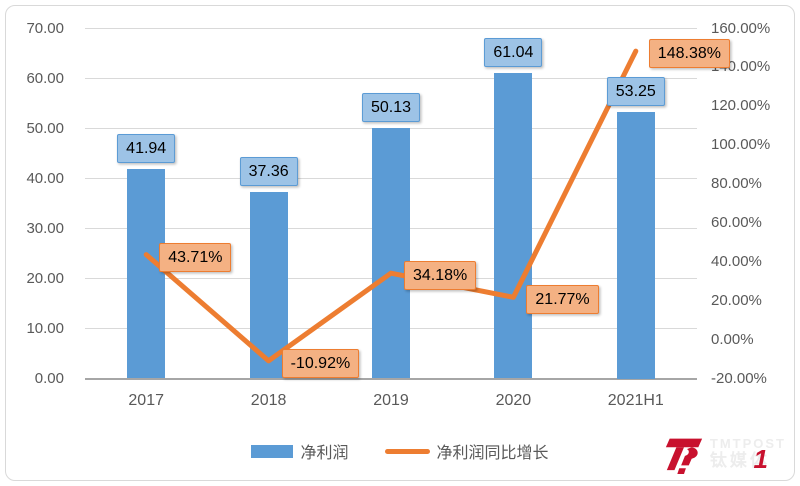 This screenshot has width=800, height=486. I want to click on x-axis-label: 2021H1, so click(635, 400).